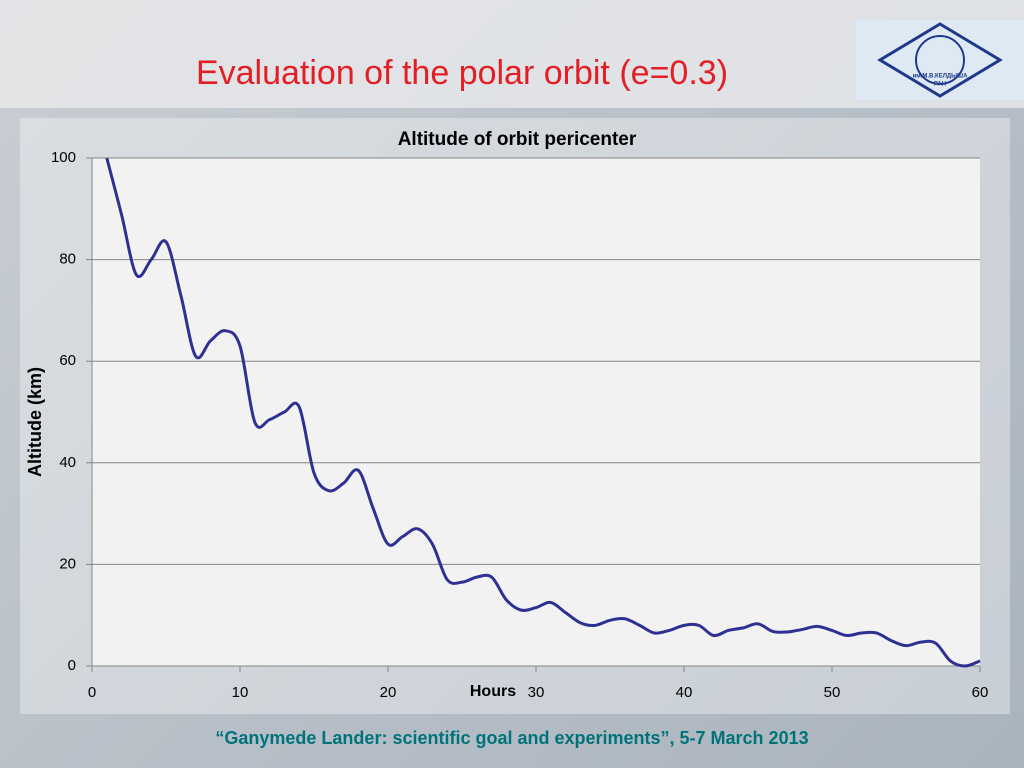  Describe the element at coordinates (941, 77) in the screenshot. I see `logo-text: им.М.В.КЕЛДЫША` at that location.